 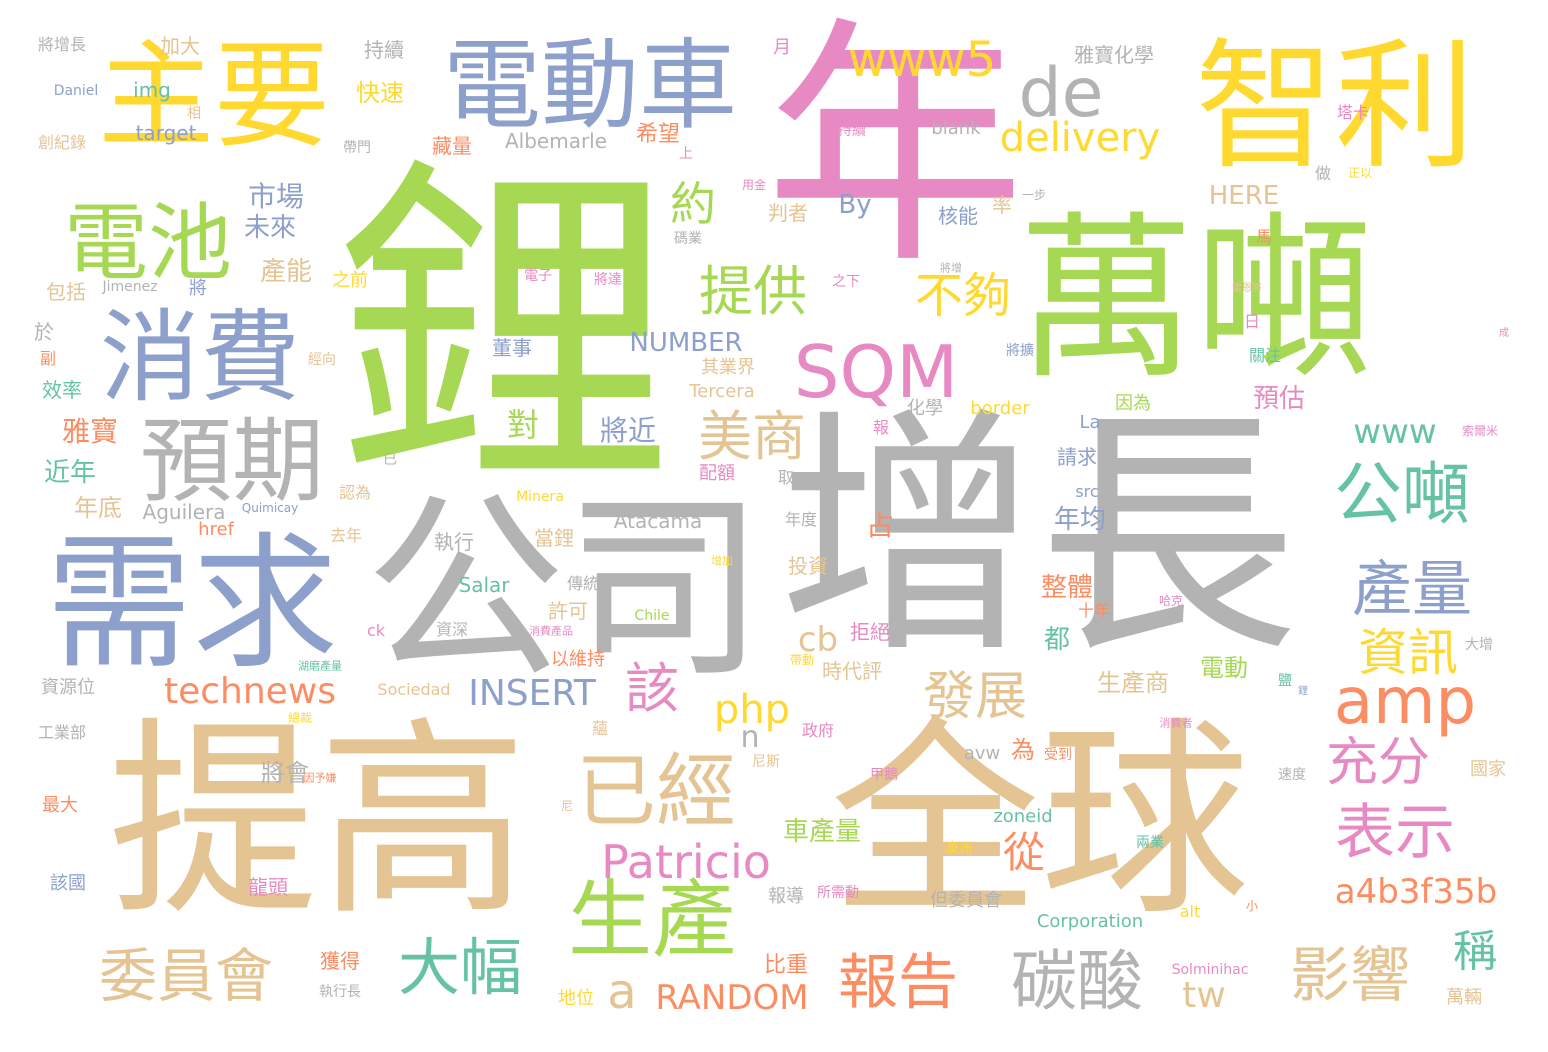 I want to click on word: 主要, so click(x=214, y=96).